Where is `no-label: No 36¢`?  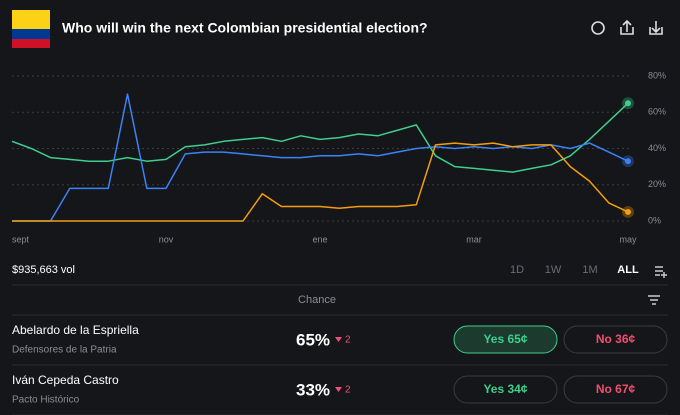 no-label: No 36¢ is located at coordinates (616, 339).